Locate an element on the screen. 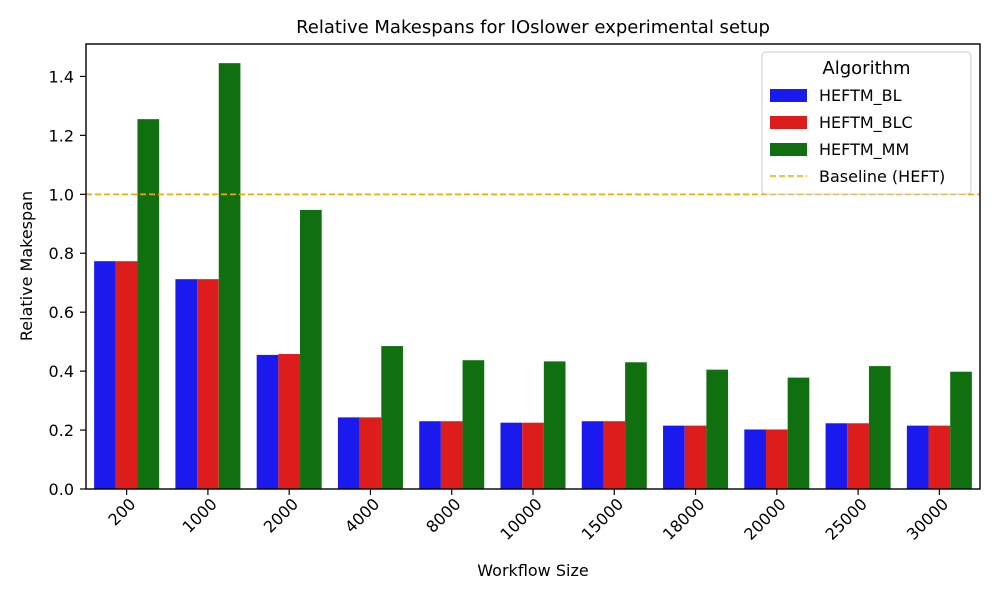  x-tick-label: 2000 is located at coordinates (281, 515).